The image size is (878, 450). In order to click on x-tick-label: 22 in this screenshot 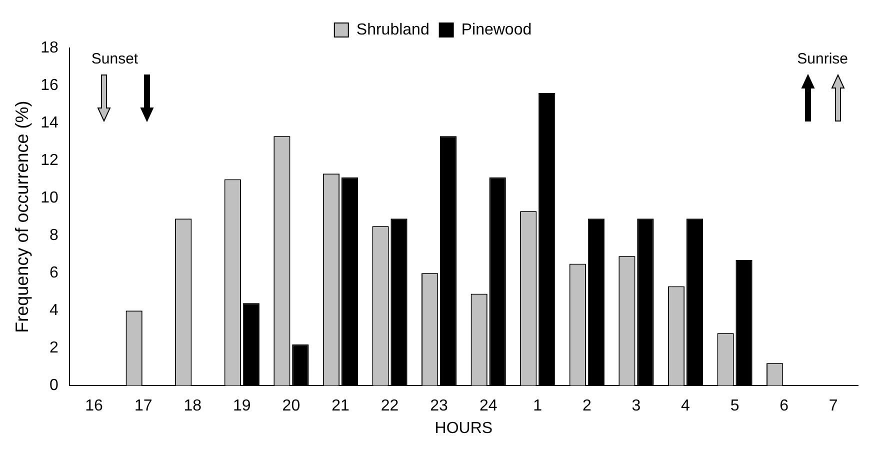, I will do `click(389, 406)`.